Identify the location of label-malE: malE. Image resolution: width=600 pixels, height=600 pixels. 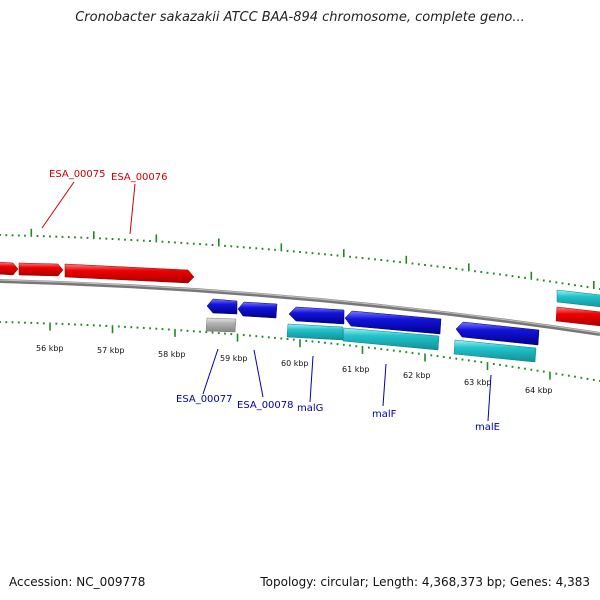
(487, 427).